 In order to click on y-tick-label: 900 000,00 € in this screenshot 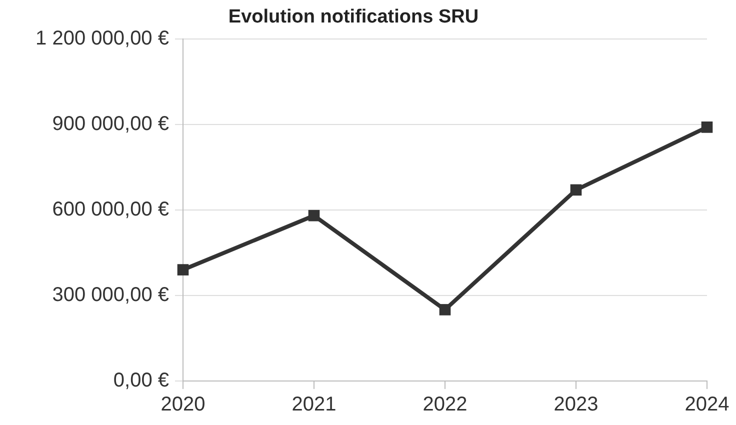, I will do `click(110, 123)`.